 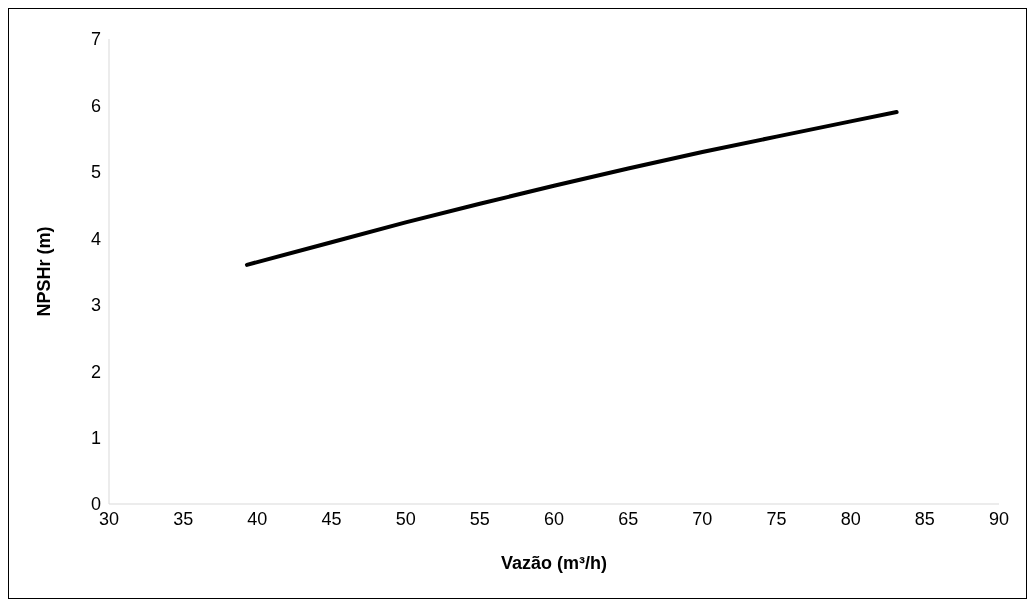 What do you see at coordinates (479, 518) in the screenshot?
I see `x-tick-label: 55` at bounding box center [479, 518].